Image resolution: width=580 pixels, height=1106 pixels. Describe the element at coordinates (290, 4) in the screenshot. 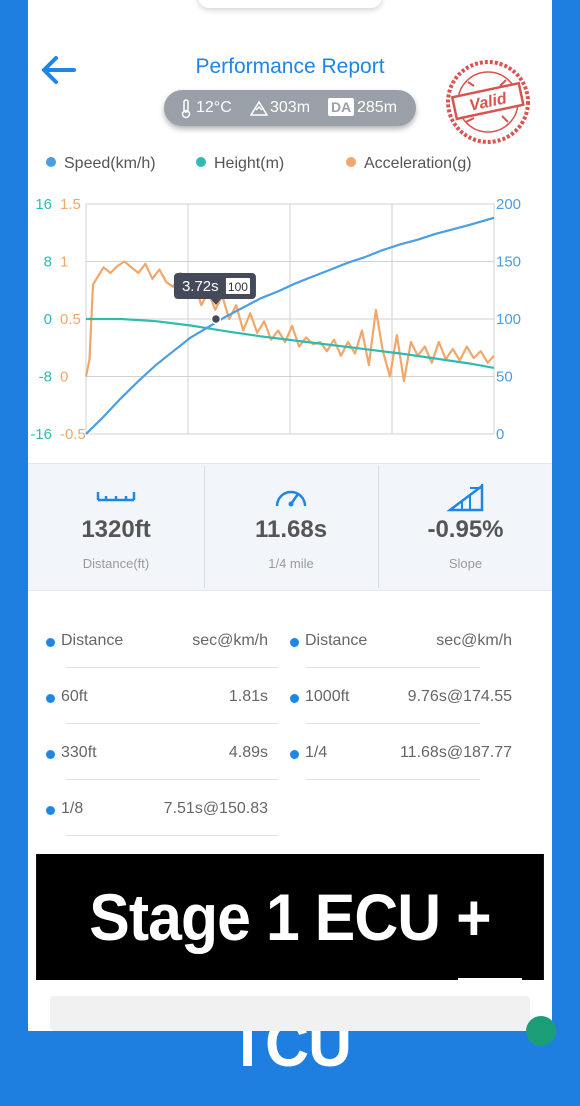

I see `top-handle` at that location.